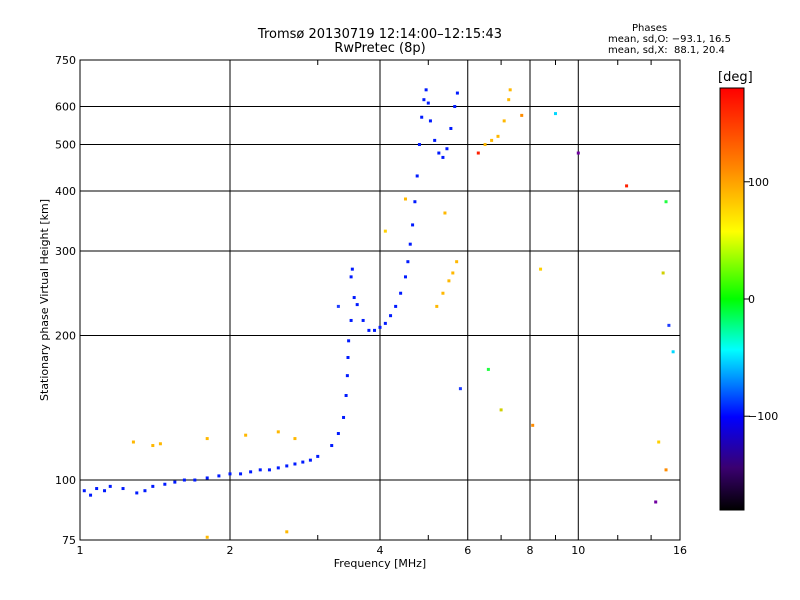 The image size is (800, 600). What do you see at coordinates (65, 480) in the screenshot?
I see `y-tick-label: 100` at bounding box center [65, 480].